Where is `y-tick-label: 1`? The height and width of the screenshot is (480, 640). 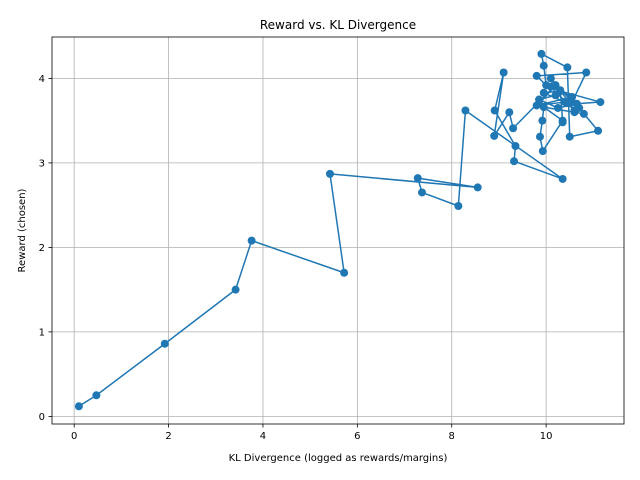 y-tick-label: 1 is located at coordinates (42, 332).